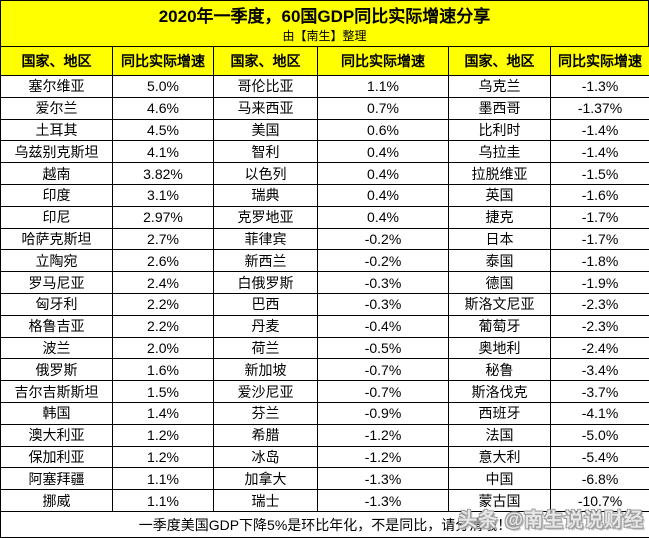 Image resolution: width=649 pixels, height=538 pixels. I want to click on country-cell: 斯洛伐克, so click(499, 391).